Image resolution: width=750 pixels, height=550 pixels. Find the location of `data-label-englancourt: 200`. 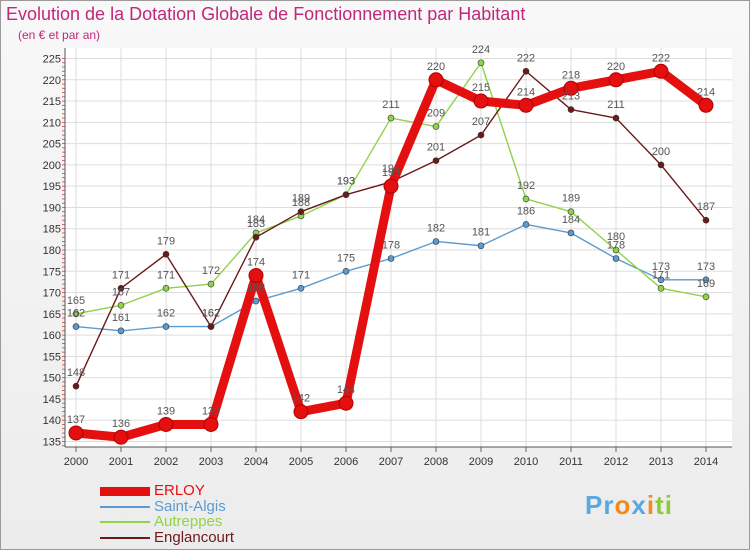

data-label-englancourt: 200 is located at coordinates (661, 152).